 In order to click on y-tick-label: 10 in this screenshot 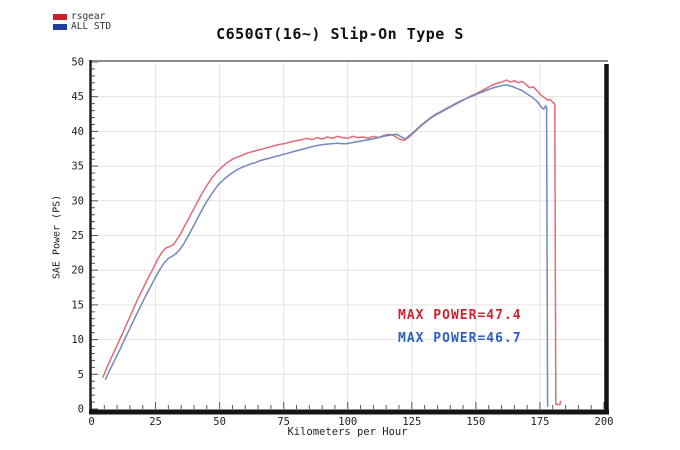, I will do `click(77, 340)`.